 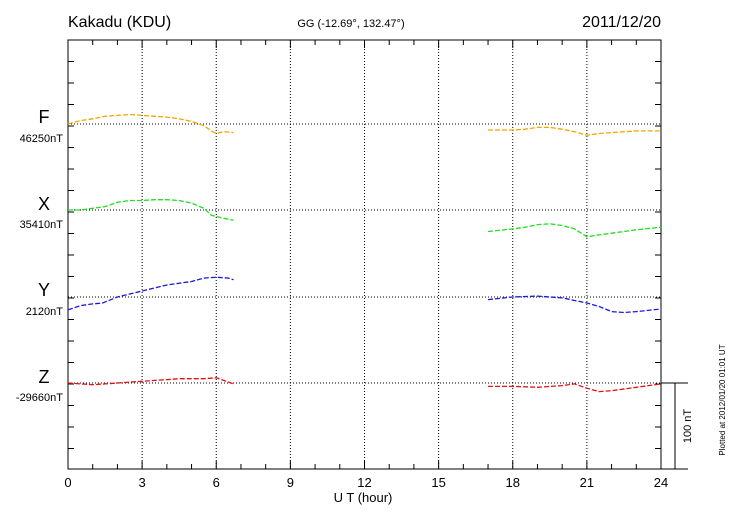 What do you see at coordinates (363, 497) in the screenshot?
I see `x-axis-label: U T (hour)` at bounding box center [363, 497].